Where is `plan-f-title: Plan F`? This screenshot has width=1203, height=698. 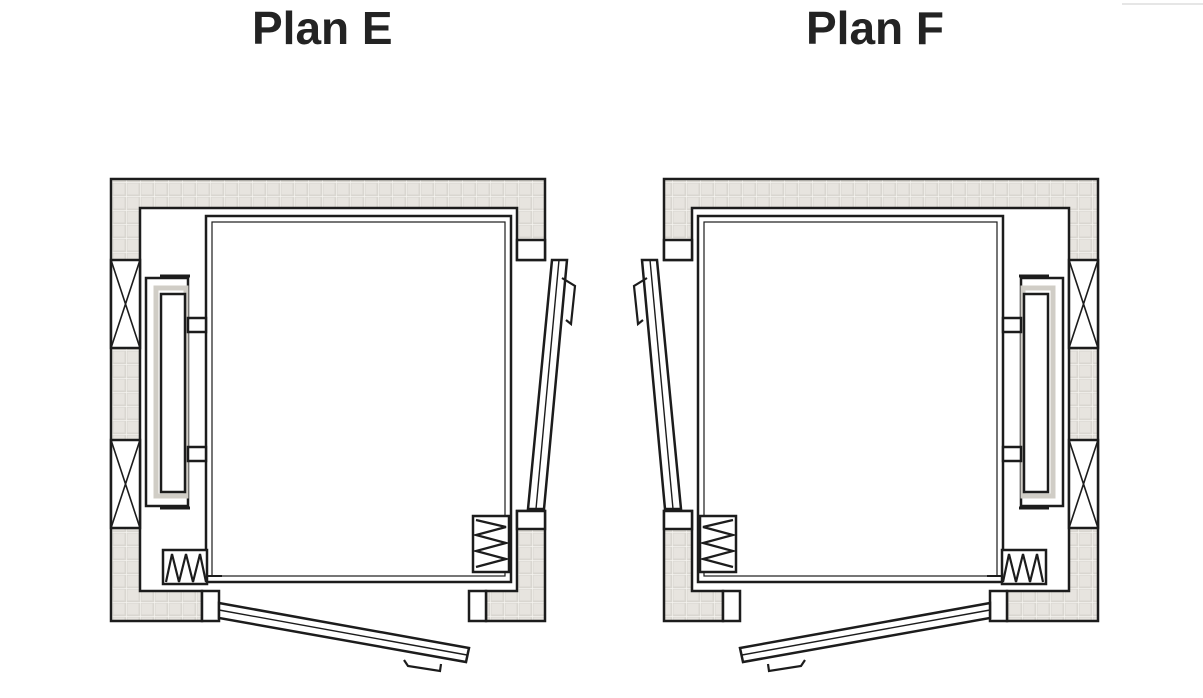
plan-f-title: Plan F is located at coordinates (875, 28).